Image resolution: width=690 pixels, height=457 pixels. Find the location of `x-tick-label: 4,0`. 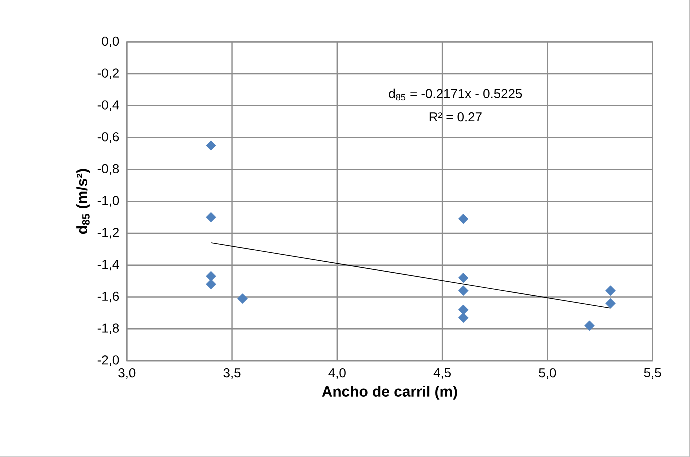

x-tick-label: 4,0 is located at coordinates (337, 374).